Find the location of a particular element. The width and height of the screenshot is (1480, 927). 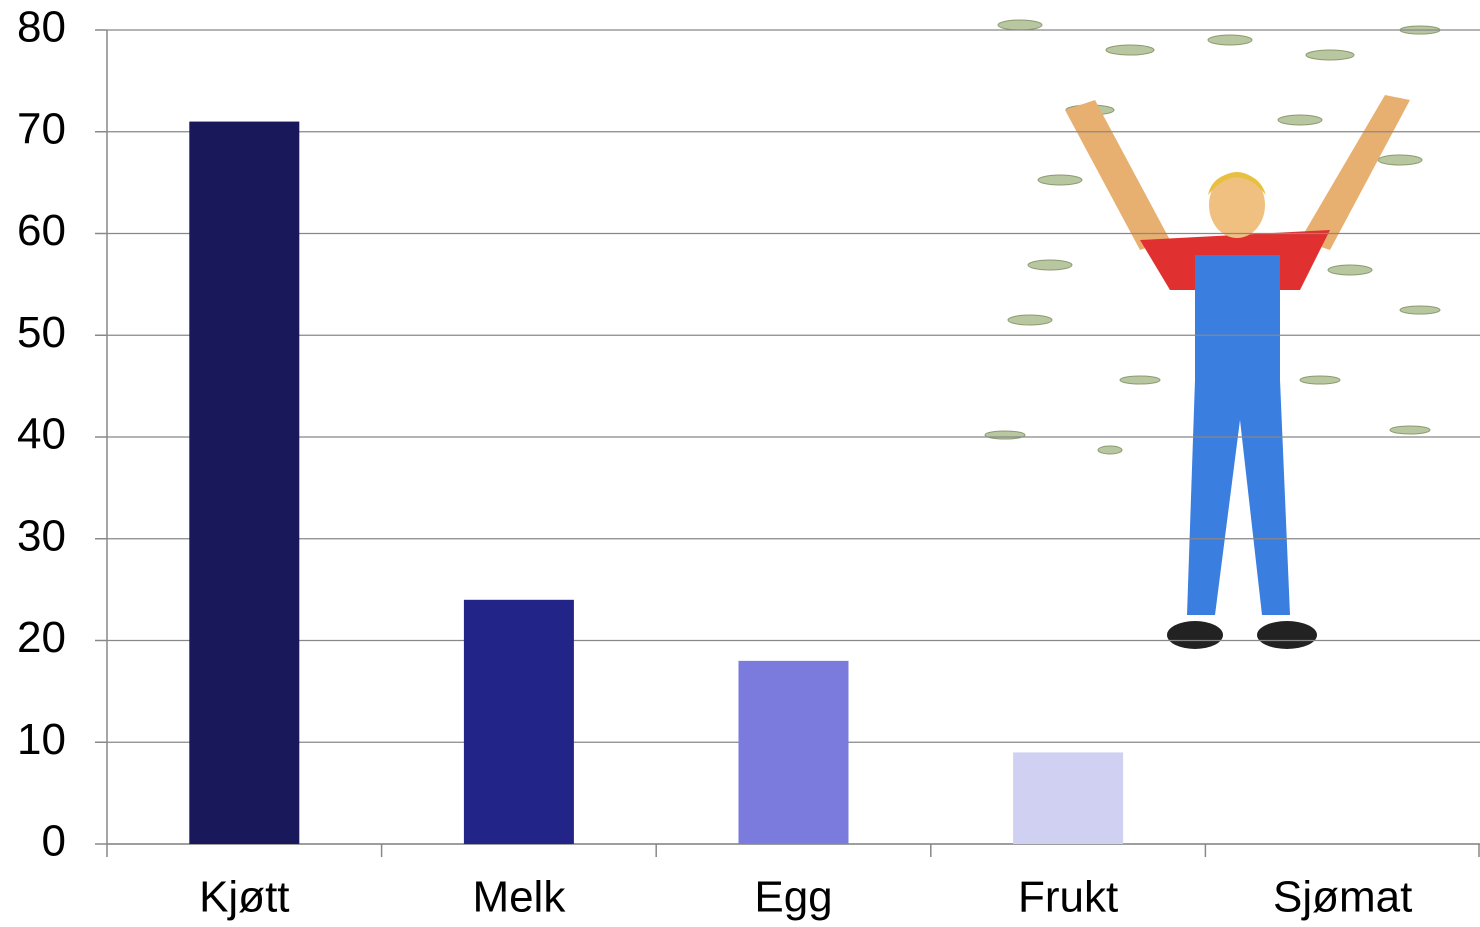

x-tick-label: Melk is located at coordinates (519, 897).